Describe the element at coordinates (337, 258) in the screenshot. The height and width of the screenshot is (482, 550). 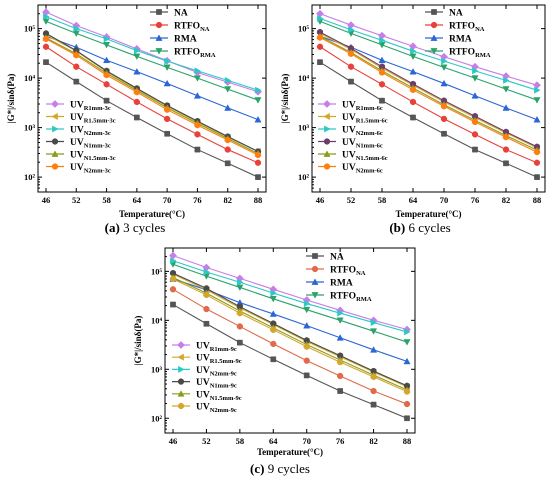
I see `series-legend-label: NA` at that location.